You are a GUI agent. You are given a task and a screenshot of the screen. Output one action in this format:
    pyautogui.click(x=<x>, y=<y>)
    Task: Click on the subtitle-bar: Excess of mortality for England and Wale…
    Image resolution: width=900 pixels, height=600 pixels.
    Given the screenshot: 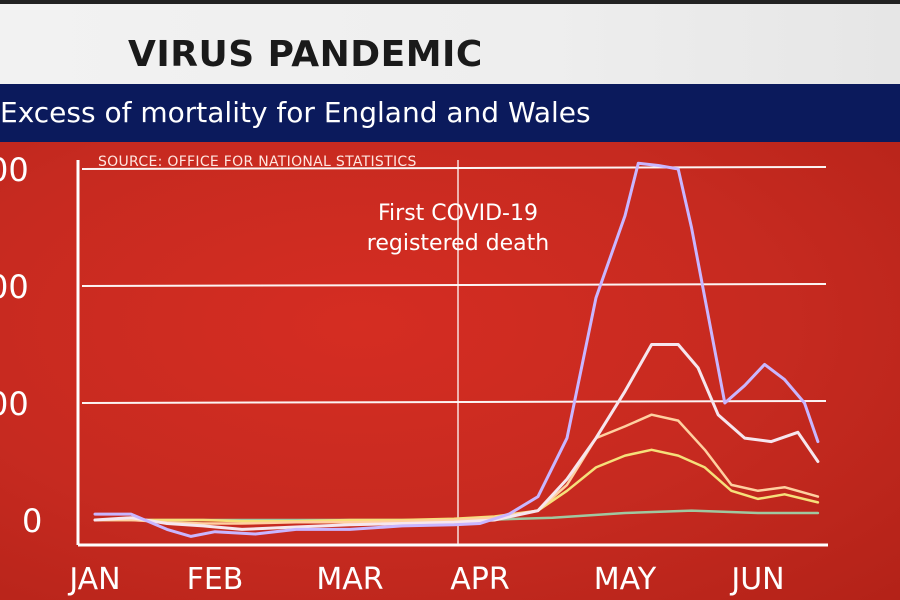 What is the action you would take?
    pyautogui.click(x=450, y=113)
    